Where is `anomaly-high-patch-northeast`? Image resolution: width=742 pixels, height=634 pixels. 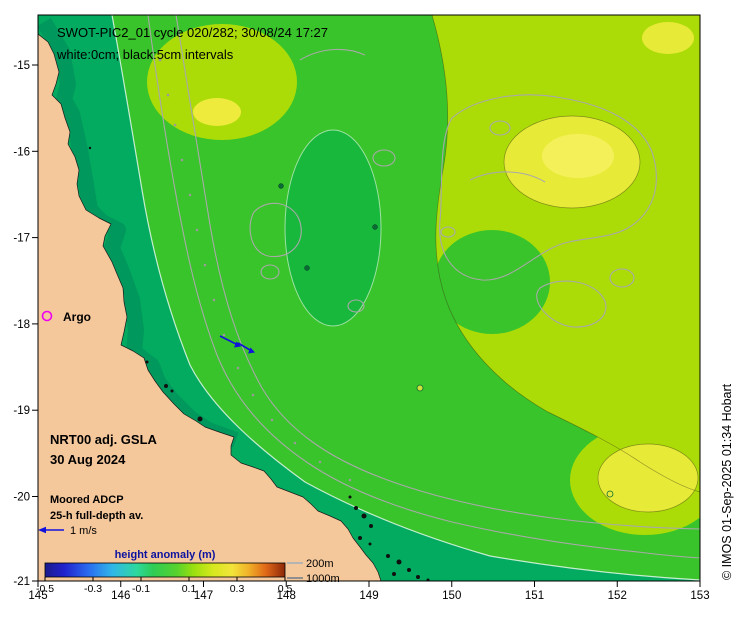 anomaly-high-patch-northeast is located at coordinates (668, 38).